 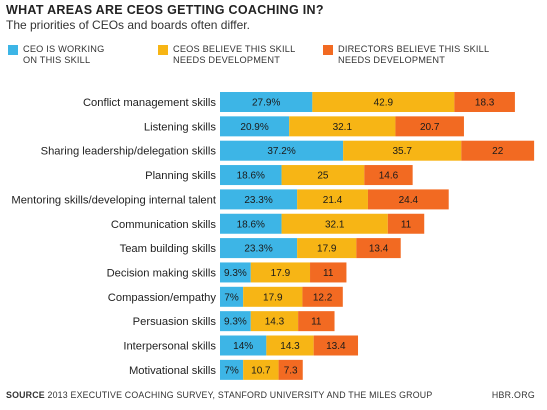 I want to click on bar-ceo-working-mentoring-skills-developing-internal-talent, so click(x=259, y=199).